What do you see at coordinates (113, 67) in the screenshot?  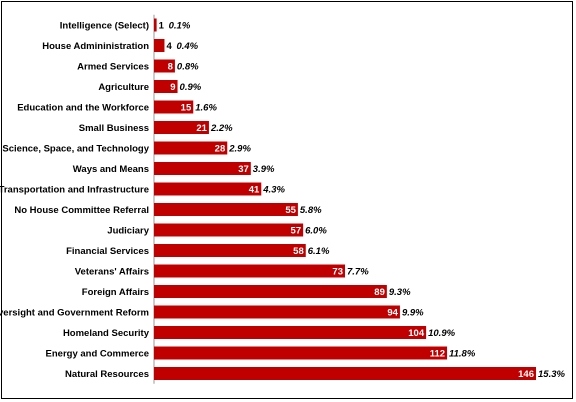 I see `category-label: Armed Services` at bounding box center [113, 67].